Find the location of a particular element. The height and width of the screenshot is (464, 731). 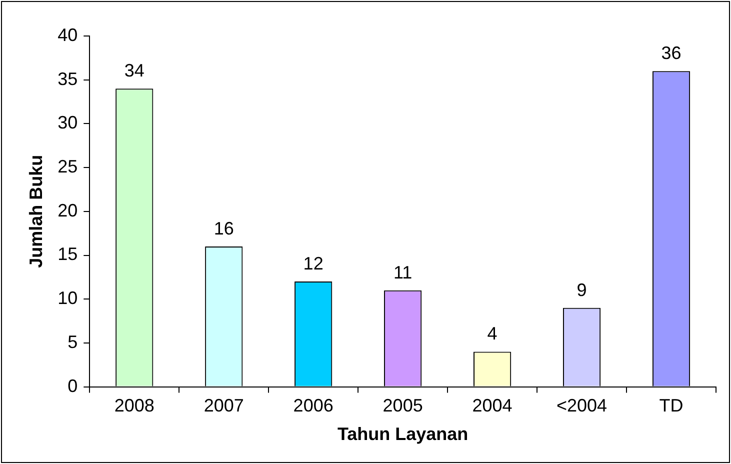

x-tick-label: <2004 is located at coordinates (582, 406).